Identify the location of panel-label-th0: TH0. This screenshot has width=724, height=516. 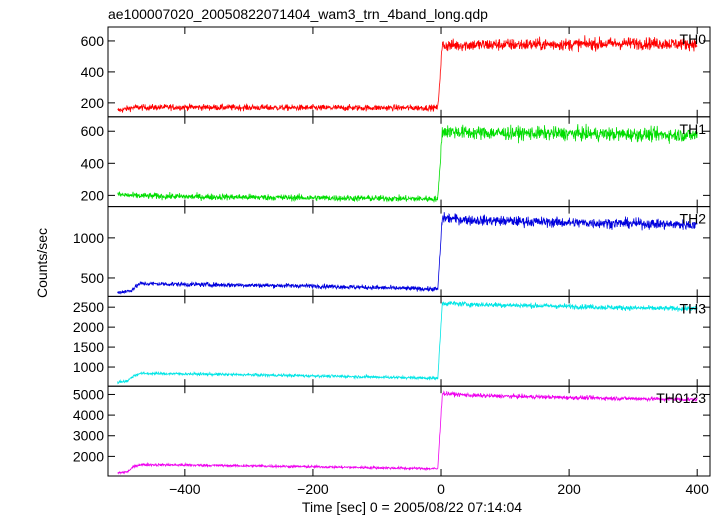
(693, 39).